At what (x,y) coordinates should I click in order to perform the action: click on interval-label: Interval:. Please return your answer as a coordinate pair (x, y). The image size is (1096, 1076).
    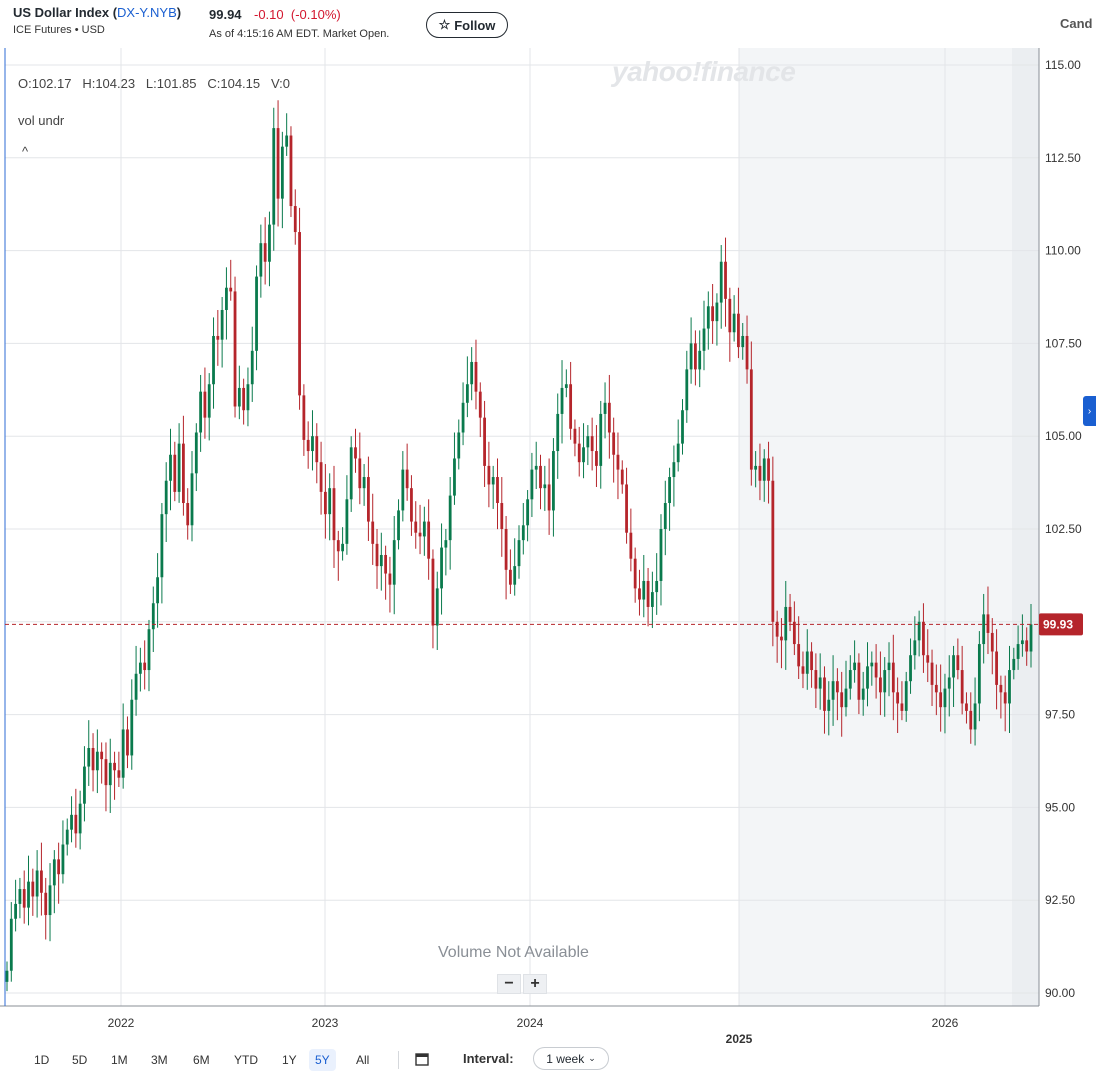
    Looking at the image, I should click on (488, 1058).